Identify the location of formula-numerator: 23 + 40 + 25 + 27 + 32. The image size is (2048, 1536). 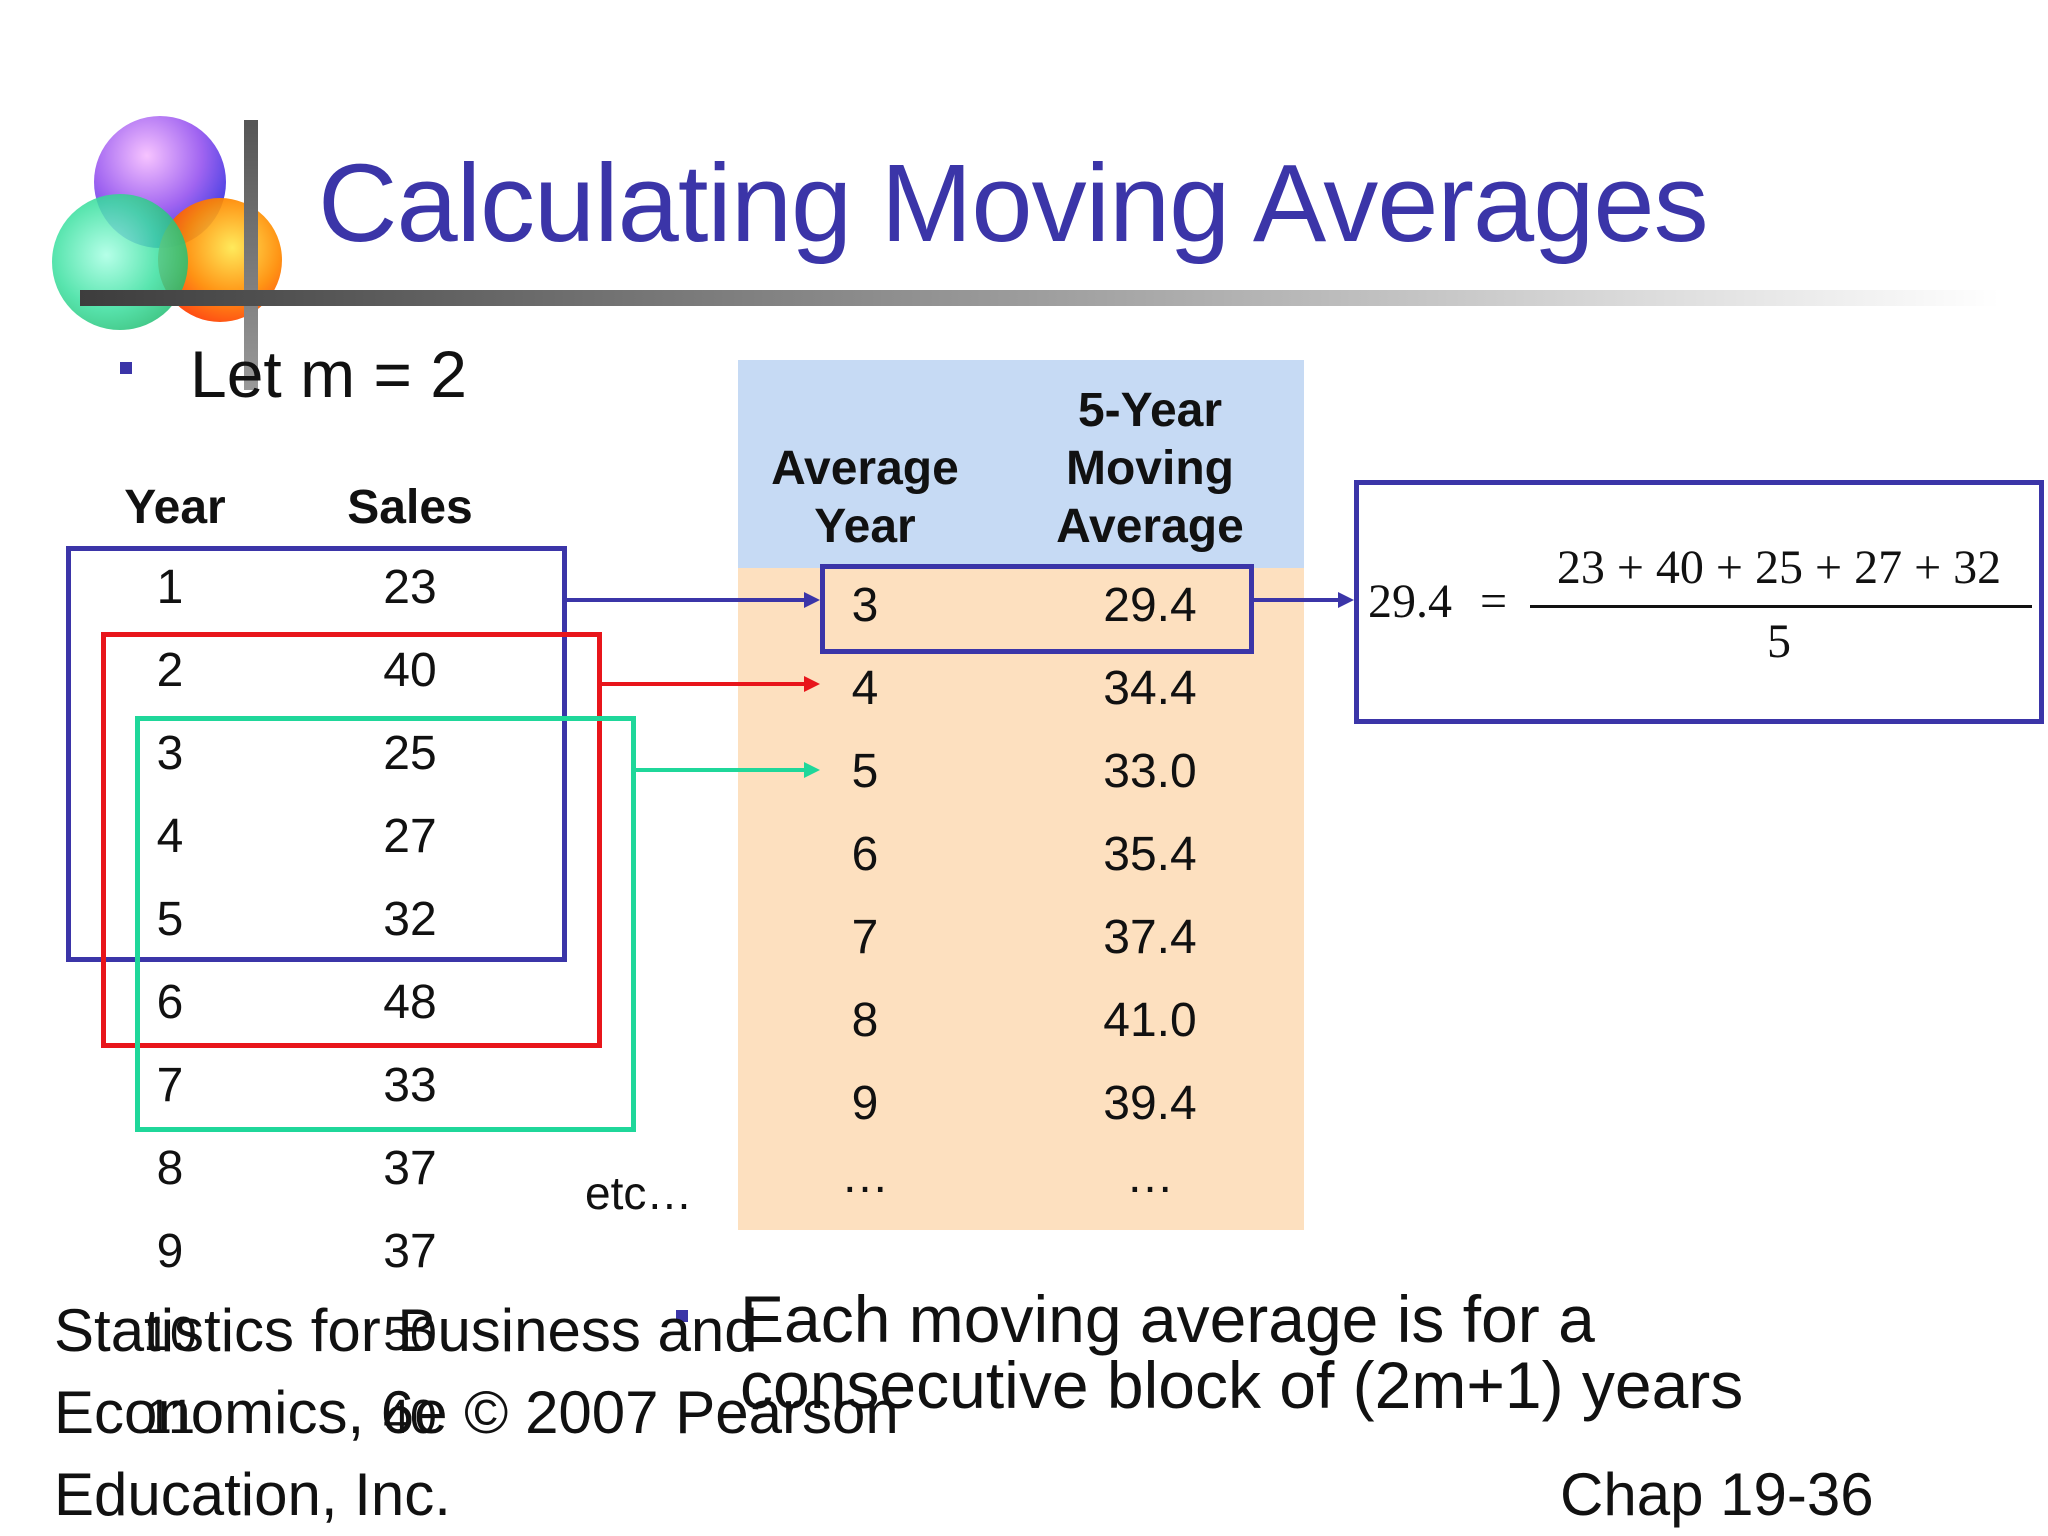
(1779, 567).